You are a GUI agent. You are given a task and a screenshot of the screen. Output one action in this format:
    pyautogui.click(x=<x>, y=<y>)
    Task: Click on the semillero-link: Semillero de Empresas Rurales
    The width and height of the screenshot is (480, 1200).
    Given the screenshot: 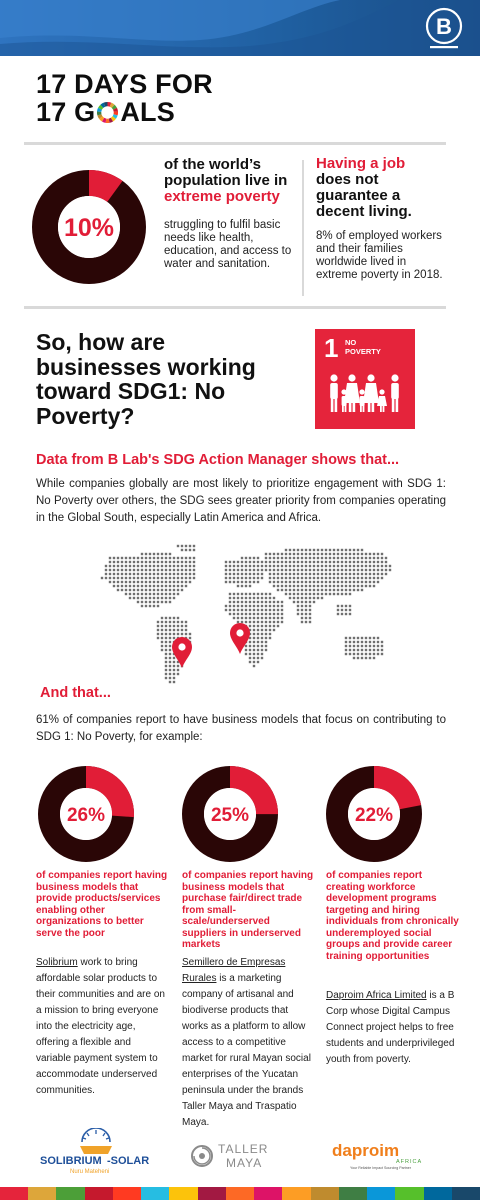 What is the action you would take?
    pyautogui.click(x=234, y=970)
    